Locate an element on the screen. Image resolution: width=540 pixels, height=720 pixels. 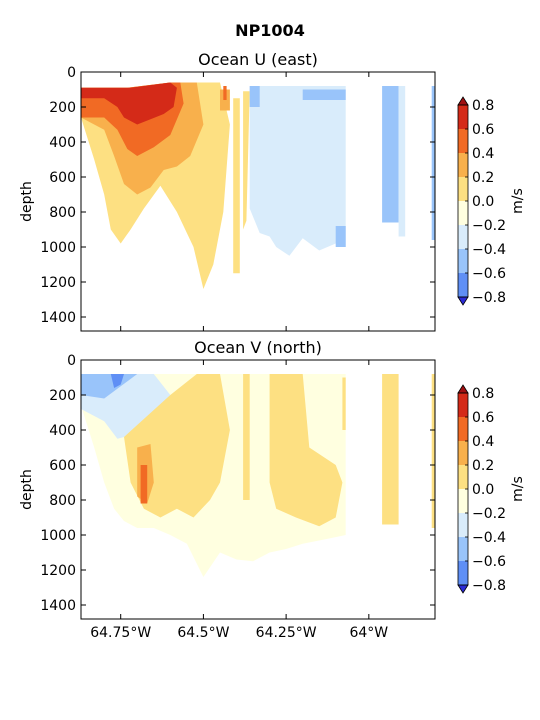
x-tick-label: 64.75°W is located at coordinates (120, 633).